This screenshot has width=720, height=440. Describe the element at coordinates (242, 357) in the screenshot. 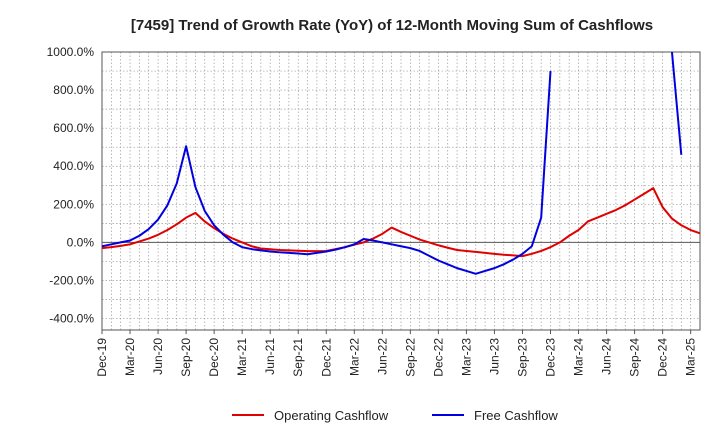

I see `x-tick-label: Mar-21` at that location.